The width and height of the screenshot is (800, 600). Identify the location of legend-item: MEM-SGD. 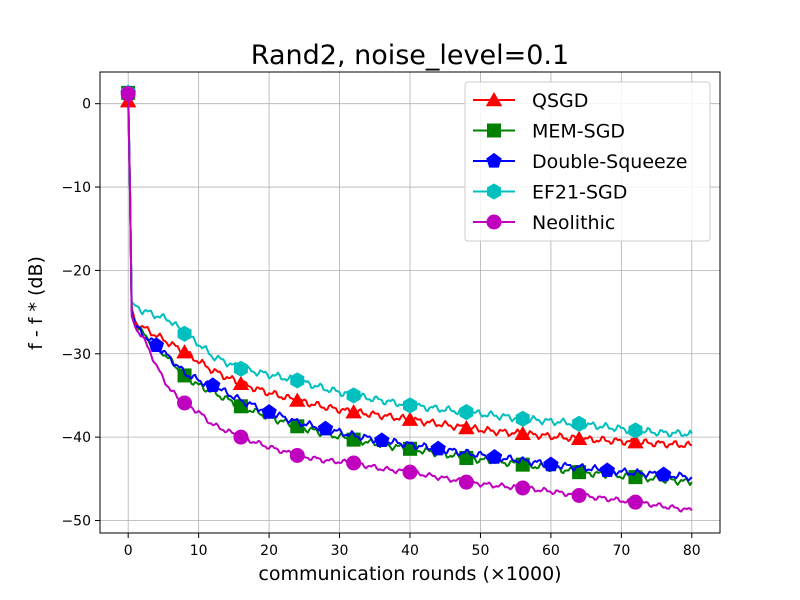
(549, 132).